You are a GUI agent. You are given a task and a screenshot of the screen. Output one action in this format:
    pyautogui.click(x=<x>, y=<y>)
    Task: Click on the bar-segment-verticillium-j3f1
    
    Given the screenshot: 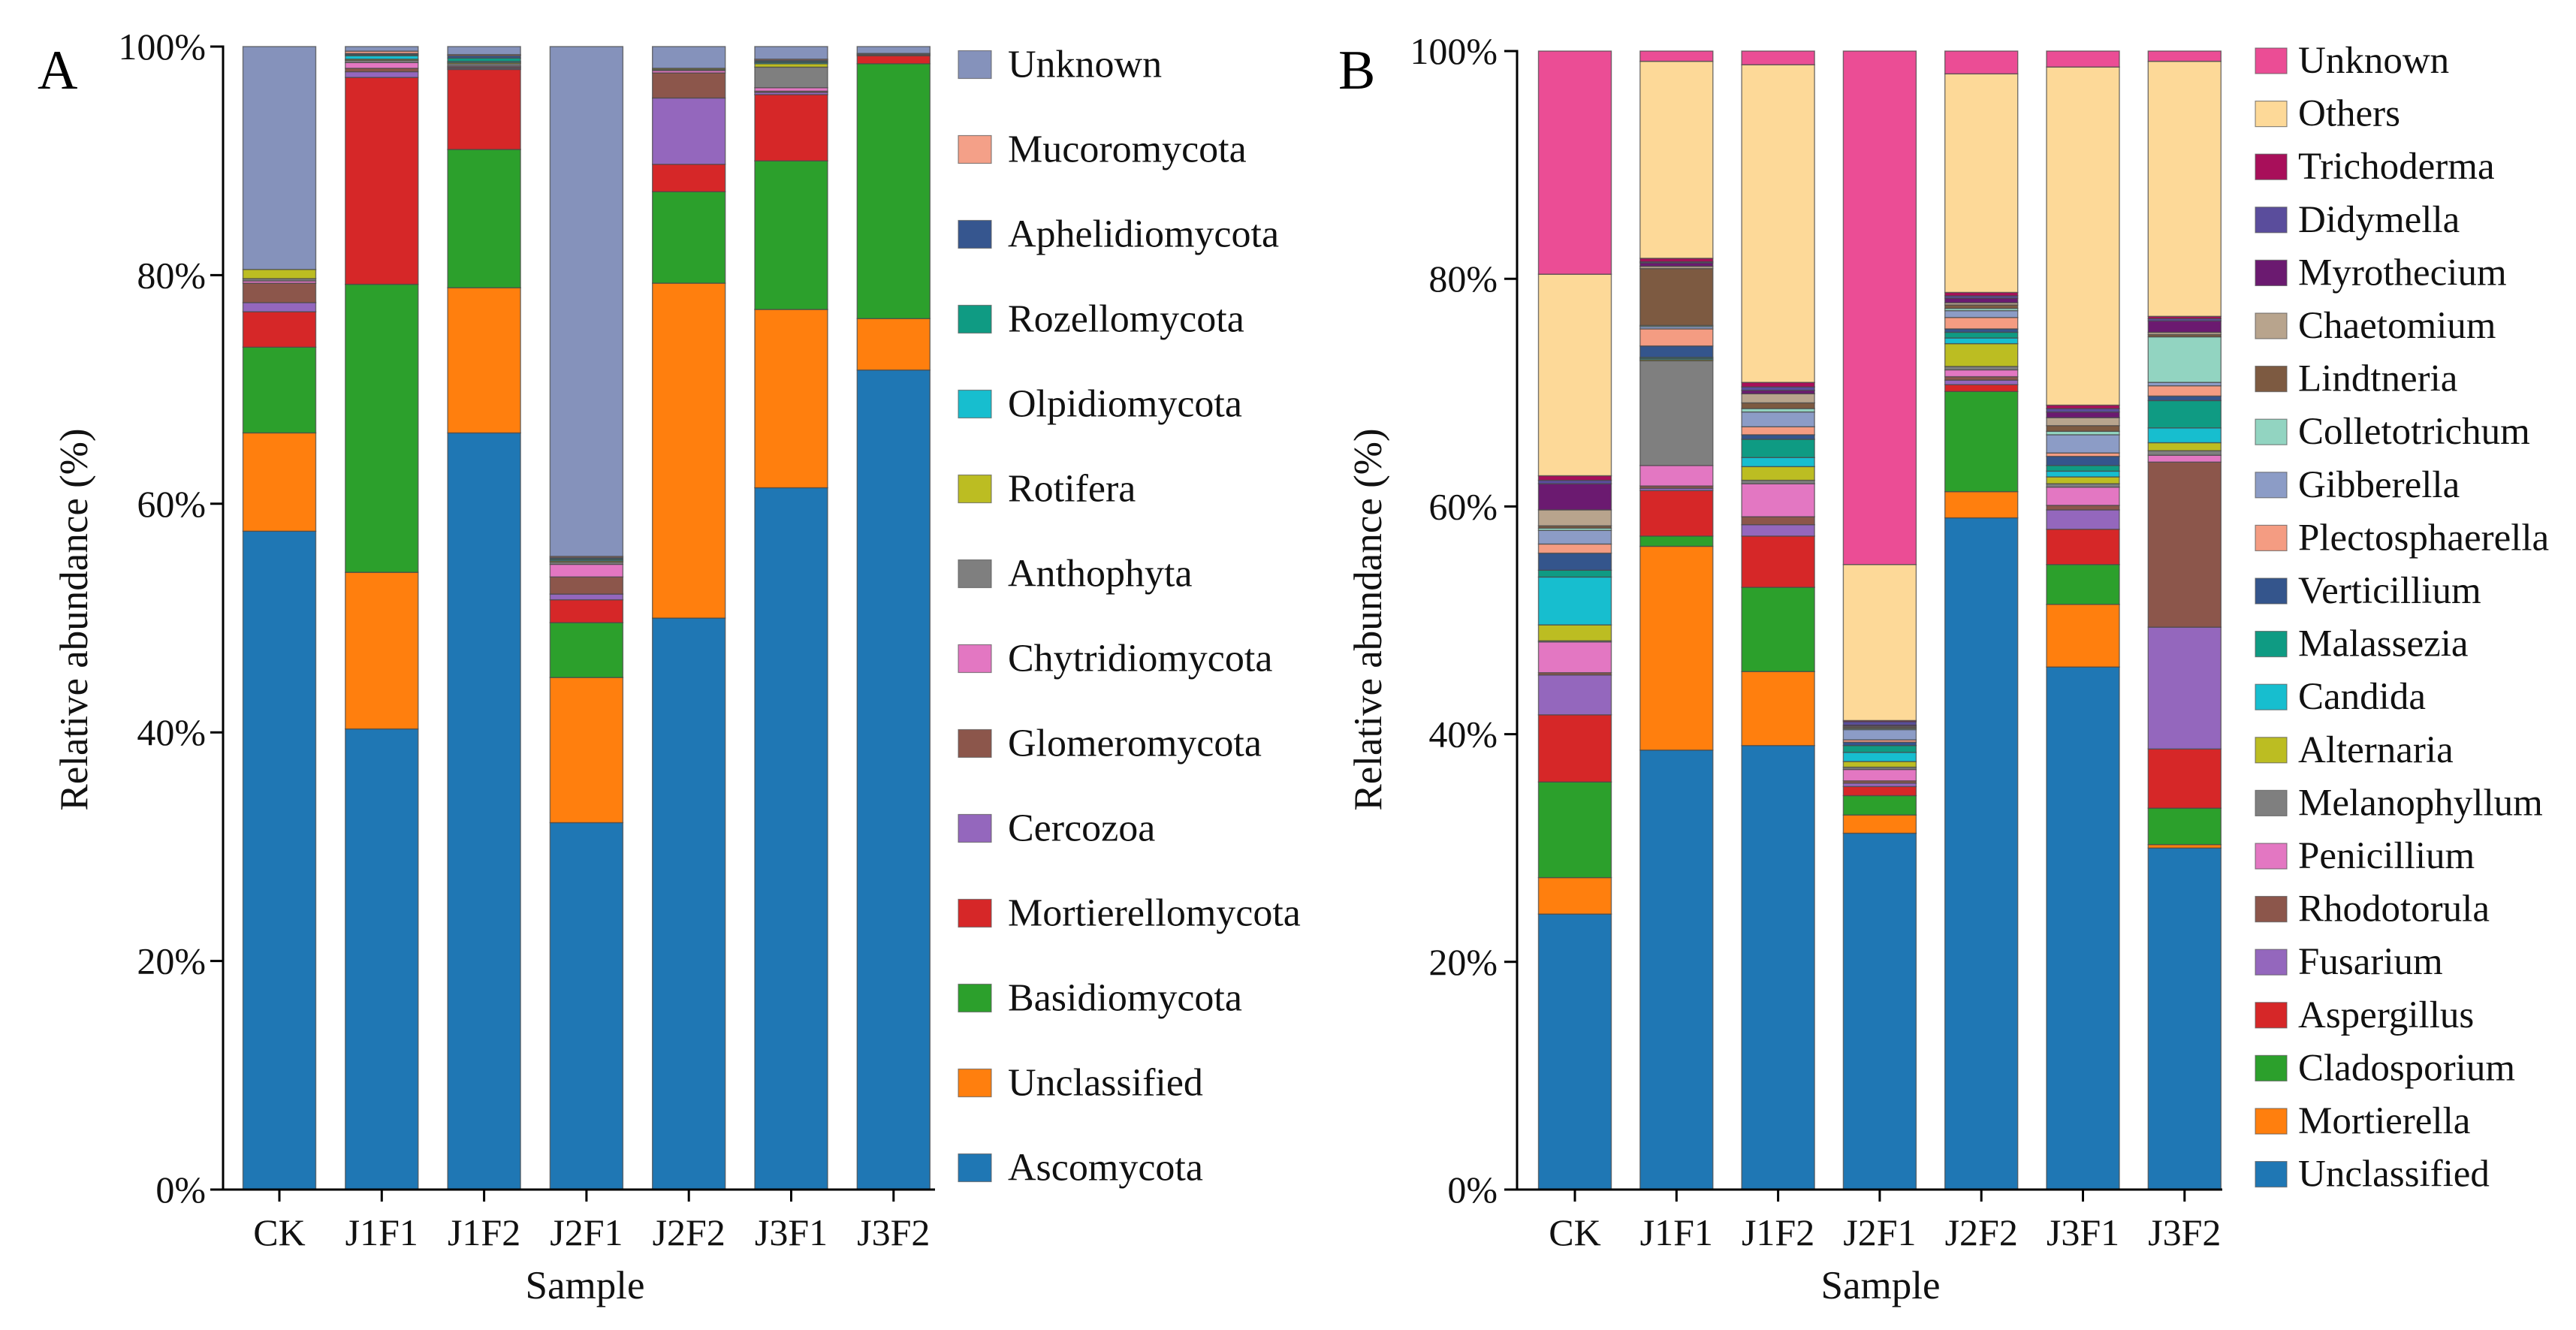 What is the action you would take?
    pyautogui.click(x=2083, y=460)
    